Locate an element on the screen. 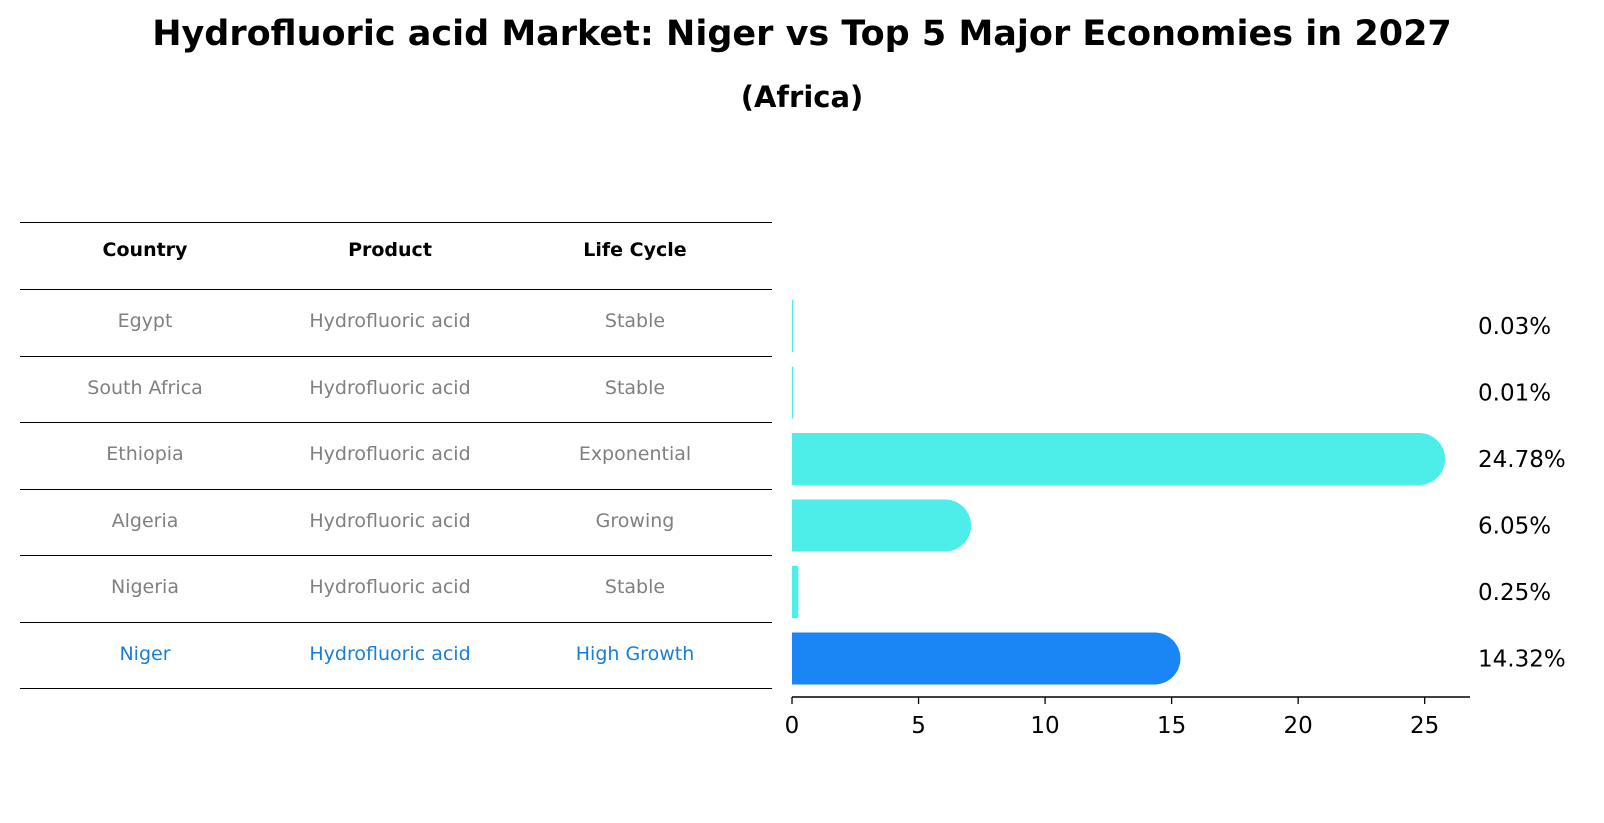 The height and width of the screenshot is (823, 1604). cell-country: Ethiopia is located at coordinates (145, 454).